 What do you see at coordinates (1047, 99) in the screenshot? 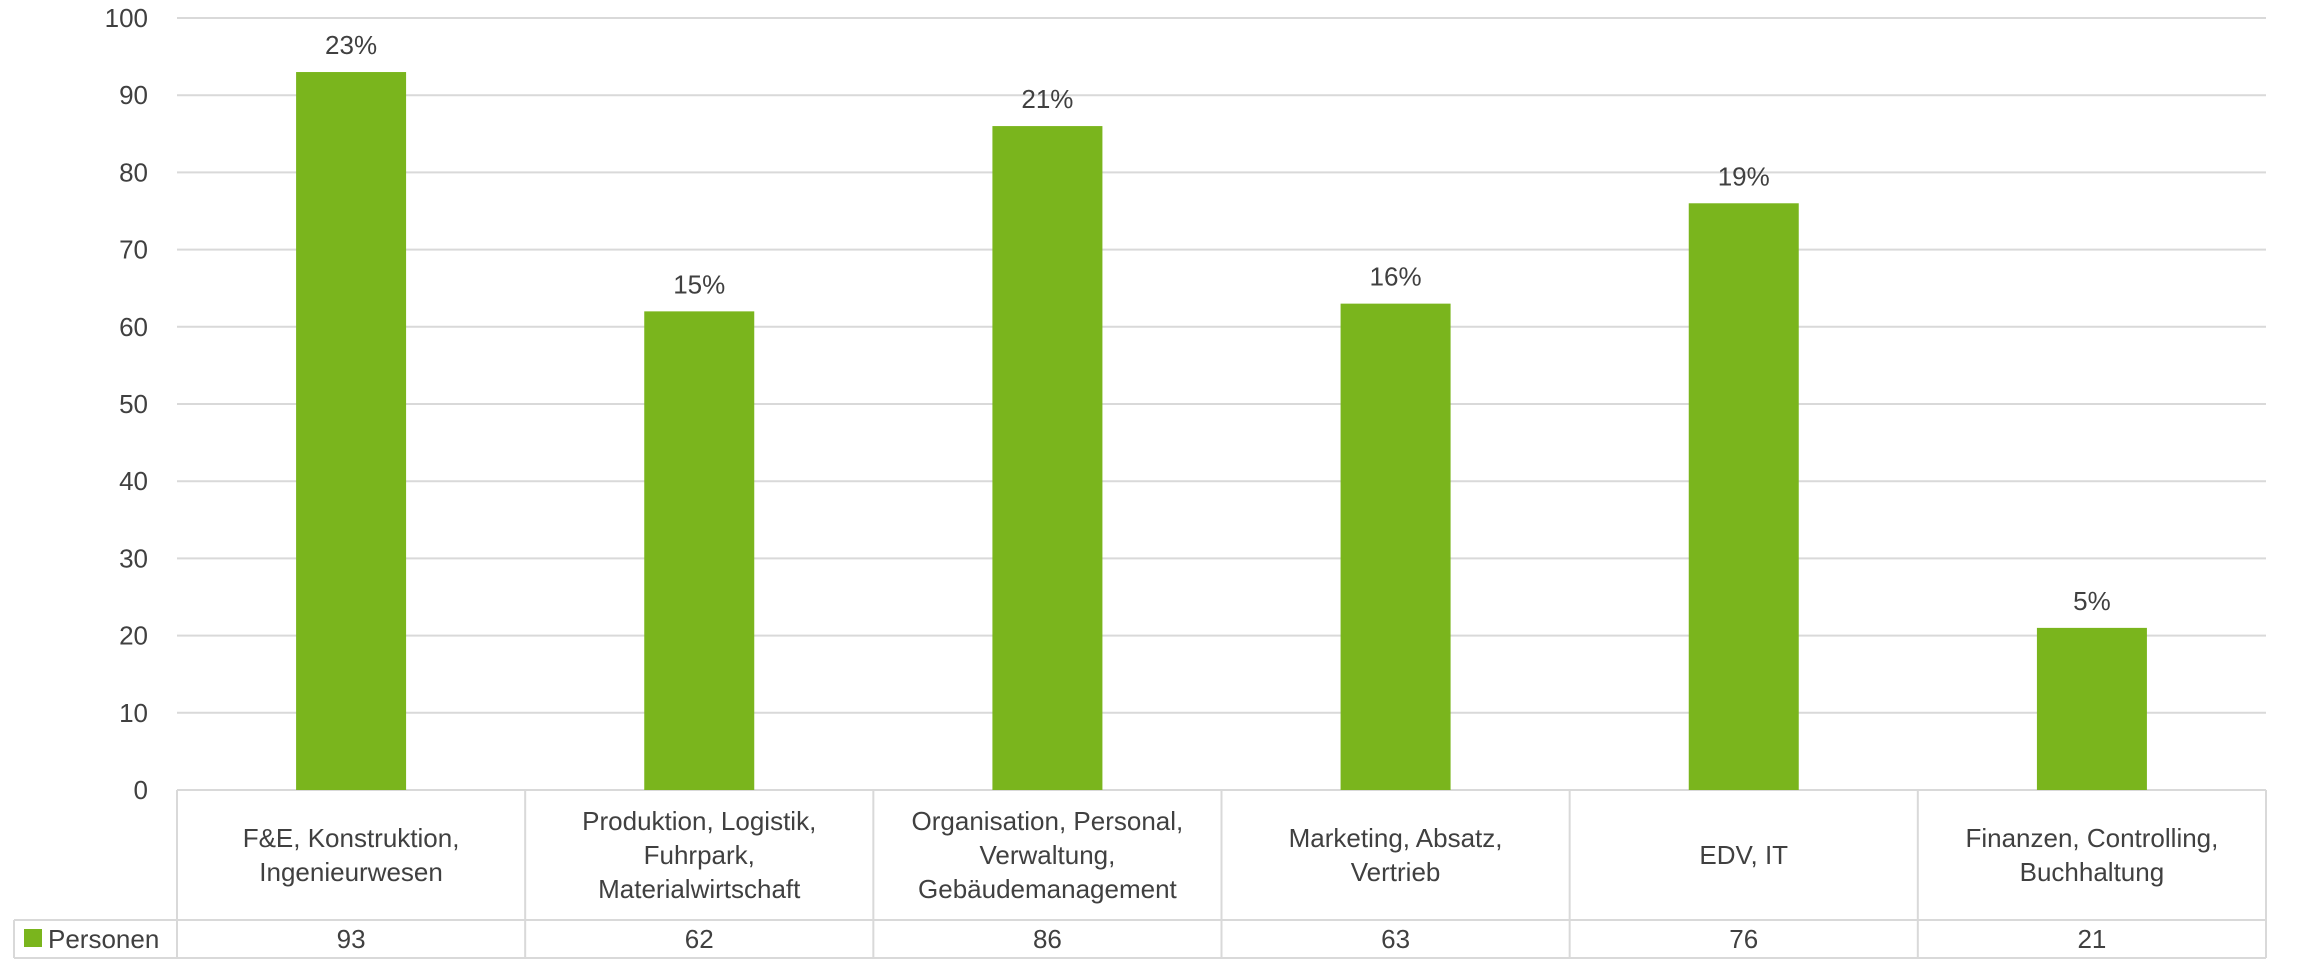
I see `data-label: 21%` at bounding box center [1047, 99].